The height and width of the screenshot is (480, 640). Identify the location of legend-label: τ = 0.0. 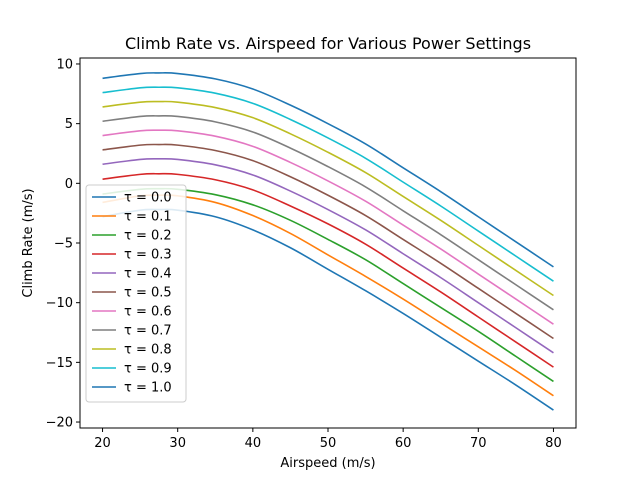
(148, 198).